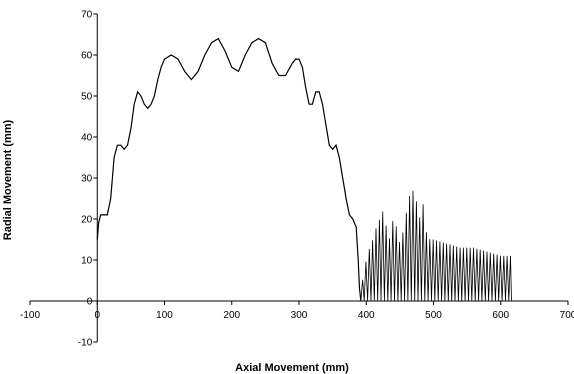  I want to click on x-tick-label: 500, so click(433, 315).